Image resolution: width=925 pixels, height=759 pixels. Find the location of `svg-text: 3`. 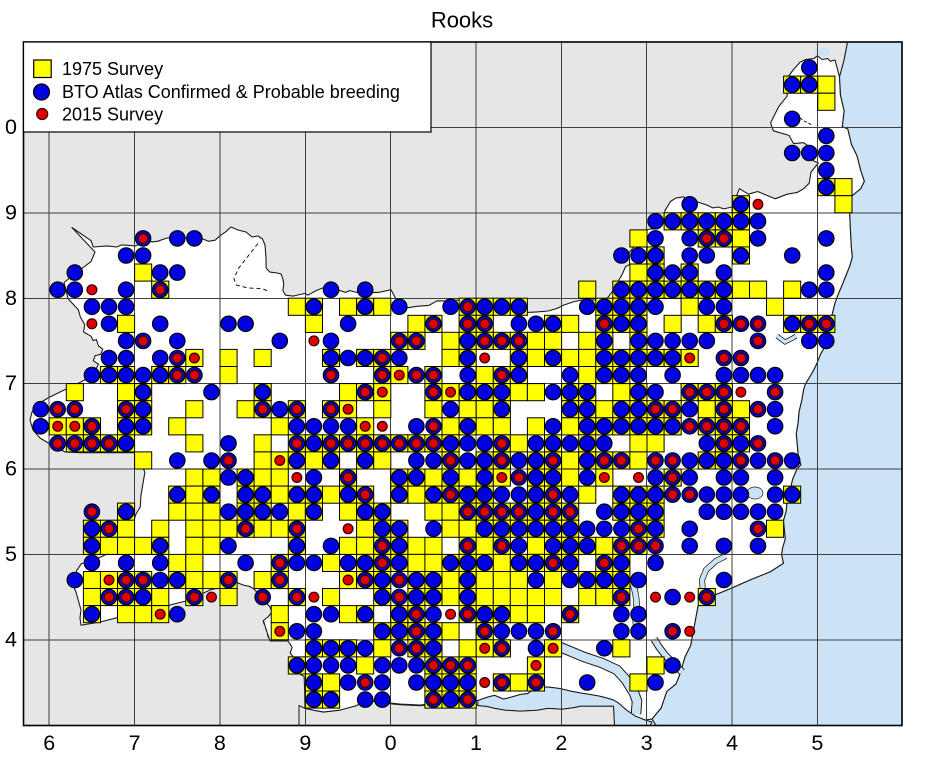

svg-text: 3 is located at coordinates (647, 743).